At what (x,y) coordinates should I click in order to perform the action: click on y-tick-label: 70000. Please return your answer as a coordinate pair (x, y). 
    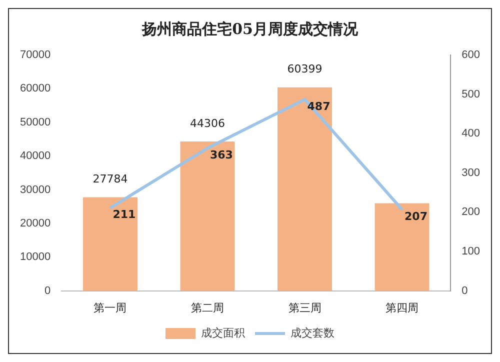
    Looking at the image, I should click on (35, 55).